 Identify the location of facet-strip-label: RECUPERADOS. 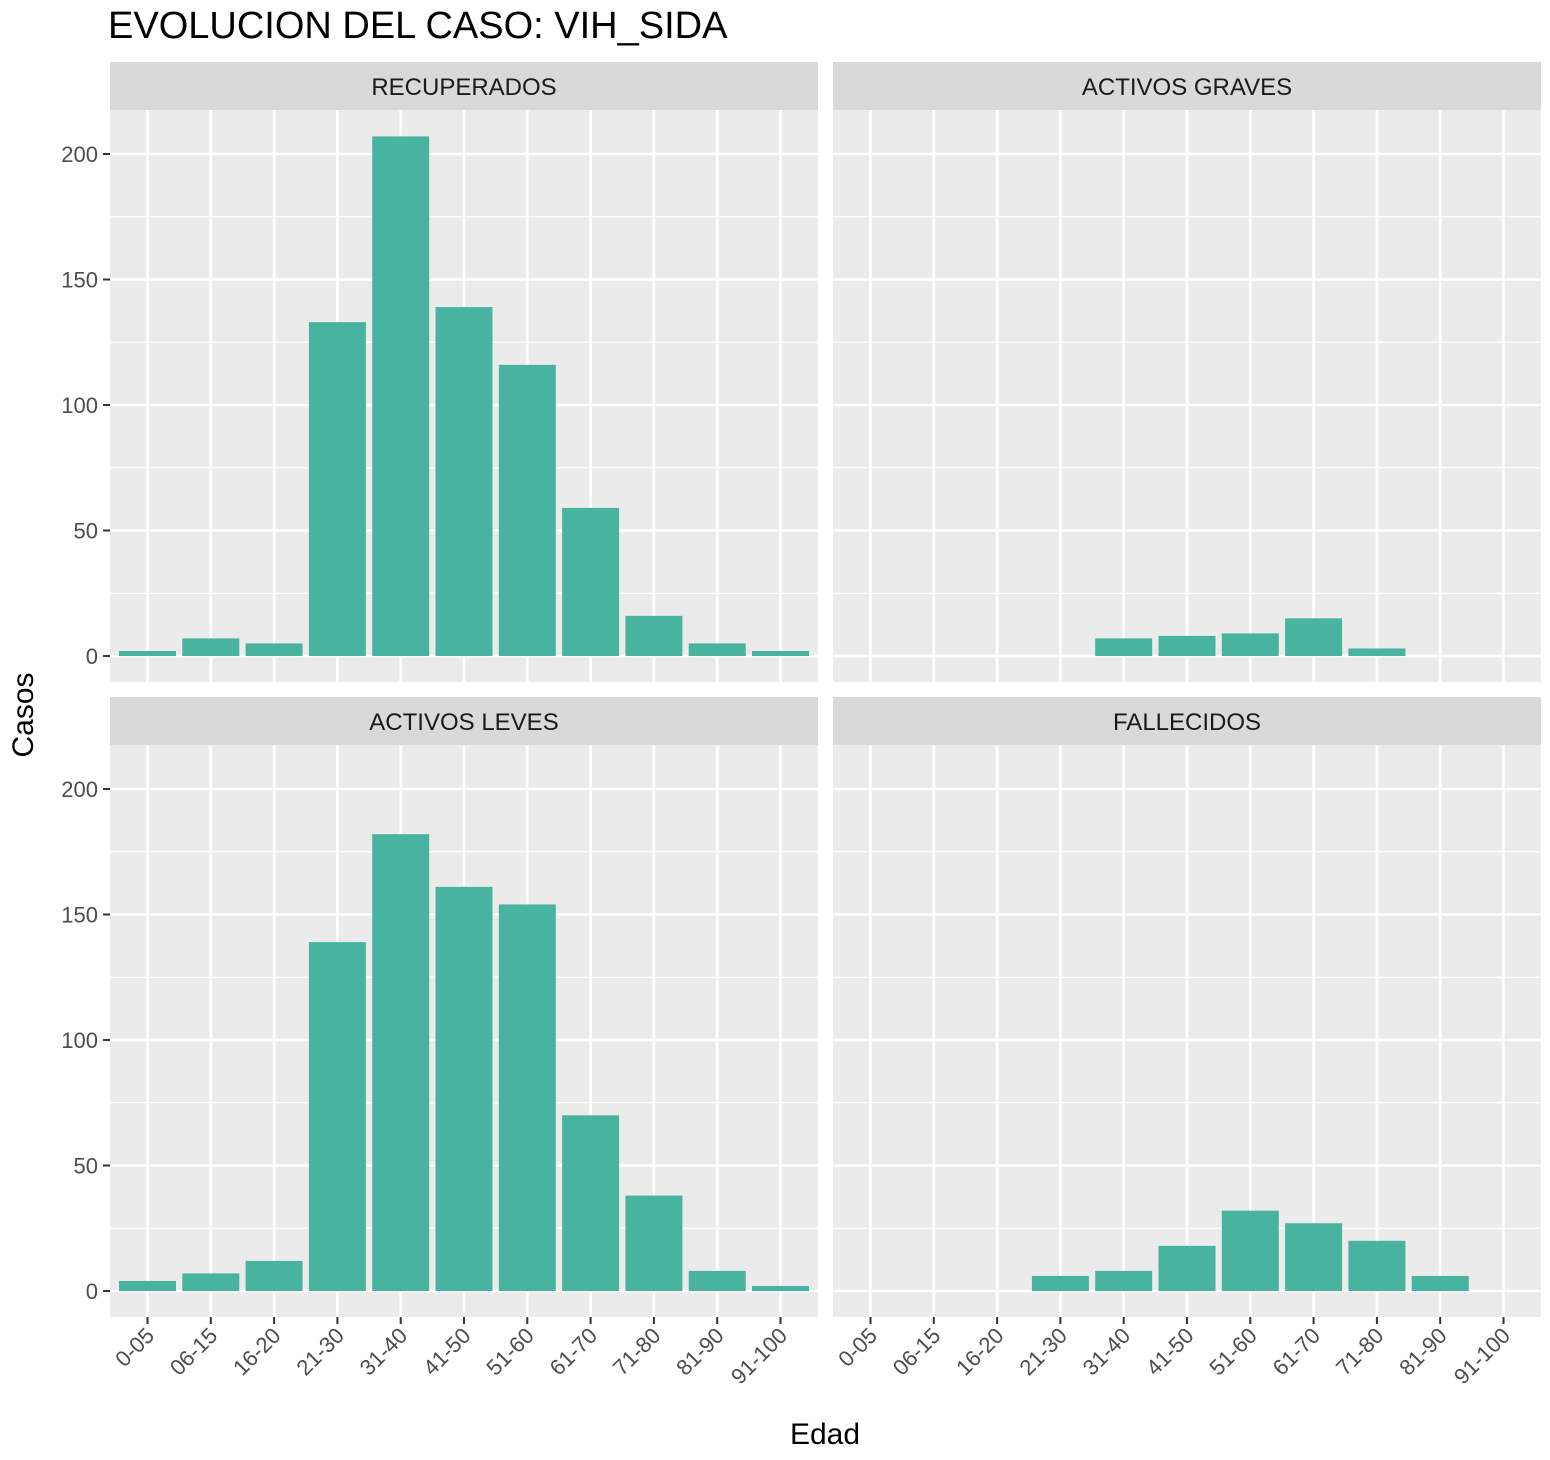
(463, 87).